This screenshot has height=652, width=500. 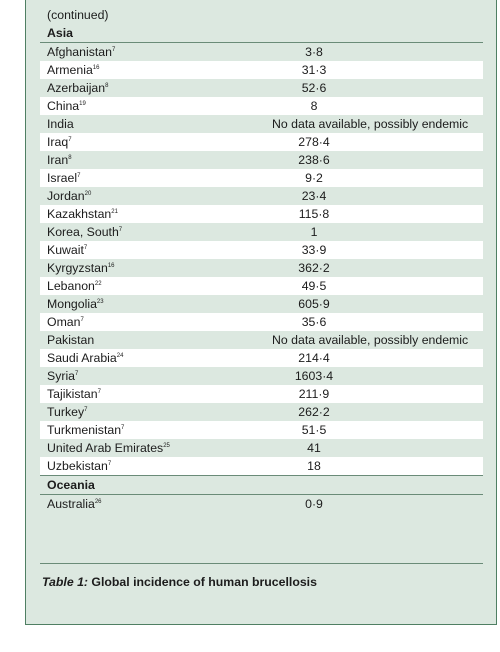 I want to click on caption-text: Global incidence of human brucellosis, so click(x=202, y=582).